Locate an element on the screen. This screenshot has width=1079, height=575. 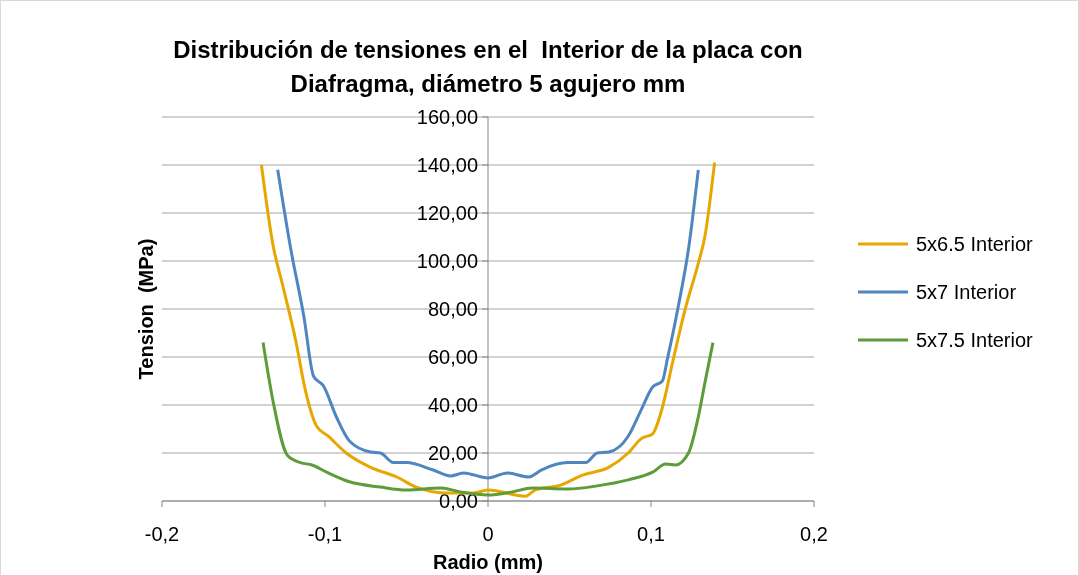
y-tick-label: 120,00 is located at coordinates (447, 213).